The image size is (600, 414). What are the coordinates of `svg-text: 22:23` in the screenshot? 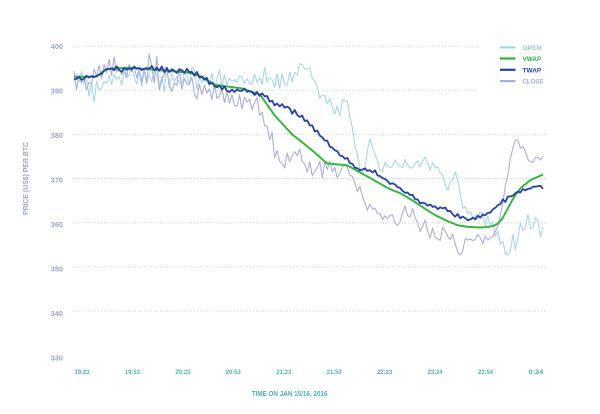 It's located at (384, 372).